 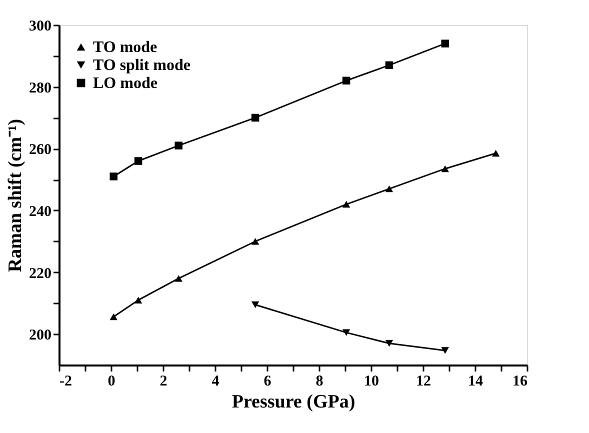 I want to click on x-tick-label: 12, so click(x=423, y=382).